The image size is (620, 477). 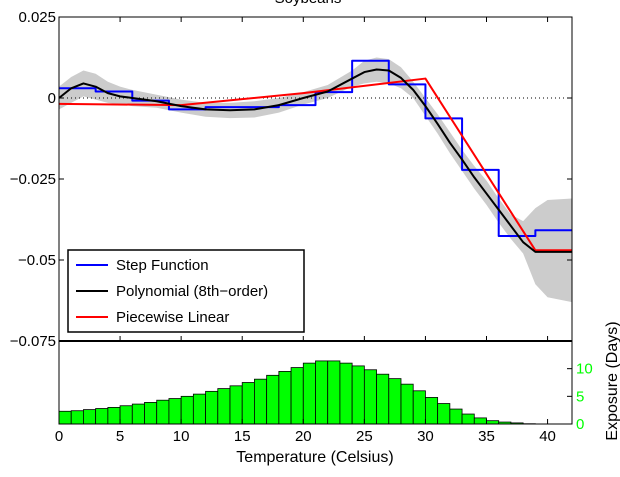 What do you see at coordinates (52, 98) in the screenshot?
I see `y-tick-label: 0` at bounding box center [52, 98].